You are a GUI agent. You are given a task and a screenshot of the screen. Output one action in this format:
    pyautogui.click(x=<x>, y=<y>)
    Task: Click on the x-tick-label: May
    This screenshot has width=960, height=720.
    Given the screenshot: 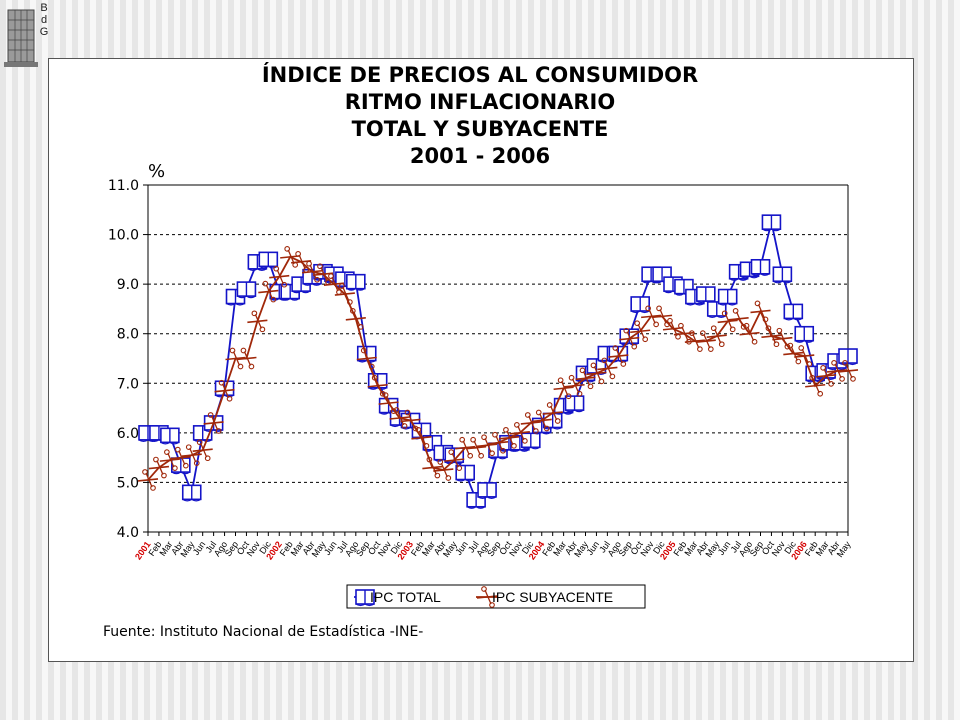 What is the action you would take?
    pyautogui.click(x=844, y=549)
    